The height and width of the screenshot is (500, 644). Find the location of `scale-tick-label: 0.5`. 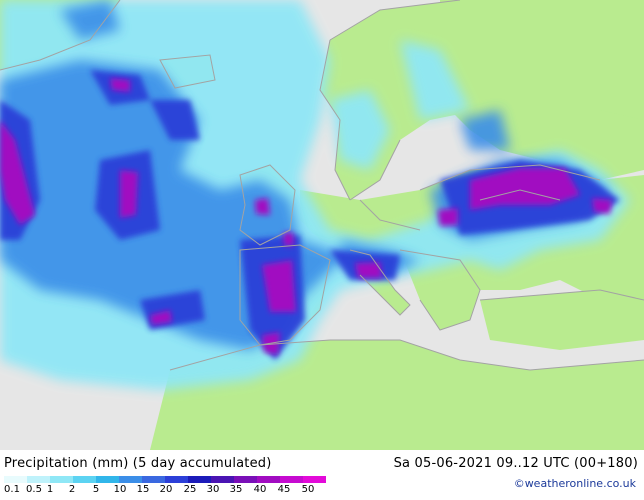

scale-tick-label: 0.5 is located at coordinates (34, 489).